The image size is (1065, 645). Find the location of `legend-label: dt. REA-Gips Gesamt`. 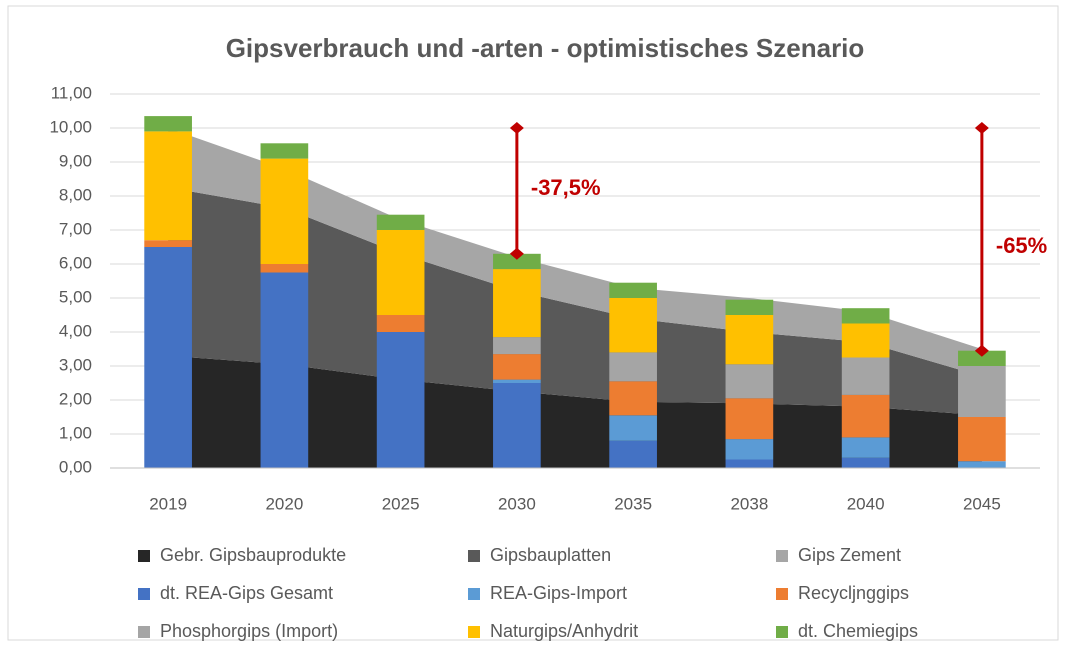

legend-label: dt. REA-Gips Gesamt is located at coordinates (246, 593).